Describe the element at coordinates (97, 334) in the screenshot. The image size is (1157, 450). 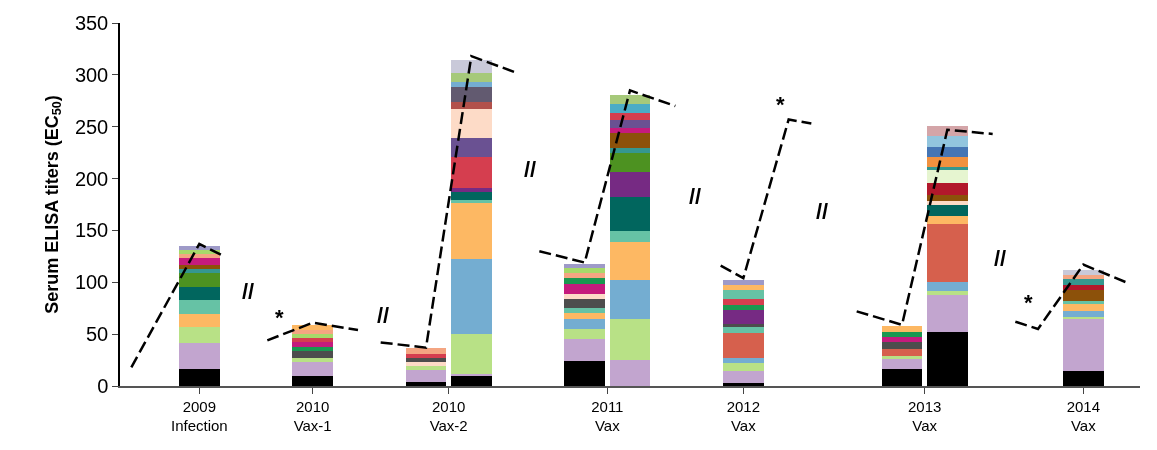
I see `y-tick-label: 50` at that location.